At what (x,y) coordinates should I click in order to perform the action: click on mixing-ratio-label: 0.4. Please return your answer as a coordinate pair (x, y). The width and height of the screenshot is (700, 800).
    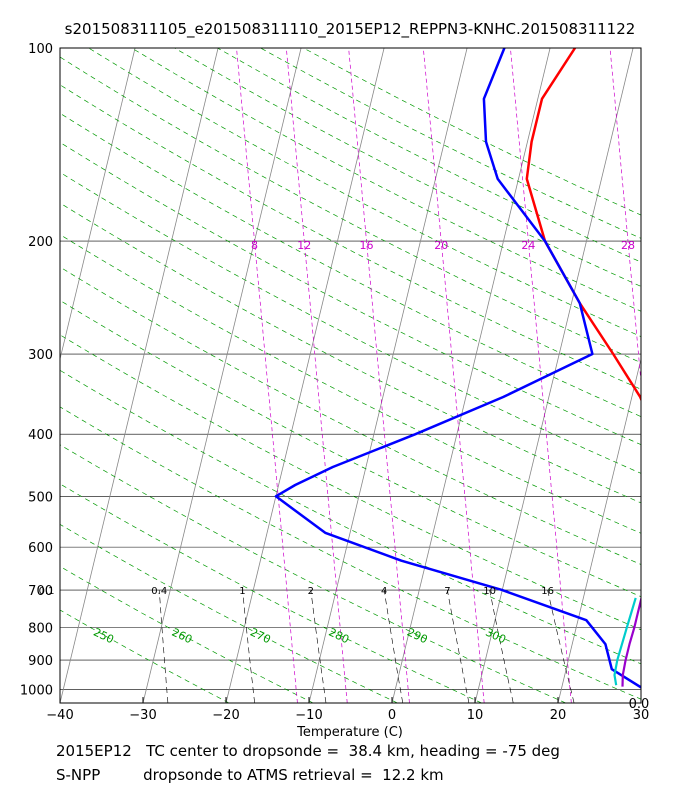
    Looking at the image, I should click on (159, 591).